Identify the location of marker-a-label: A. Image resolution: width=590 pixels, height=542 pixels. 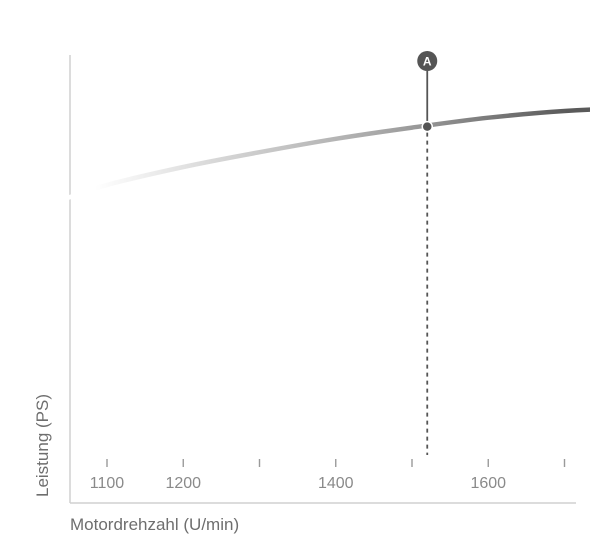
(427, 62).